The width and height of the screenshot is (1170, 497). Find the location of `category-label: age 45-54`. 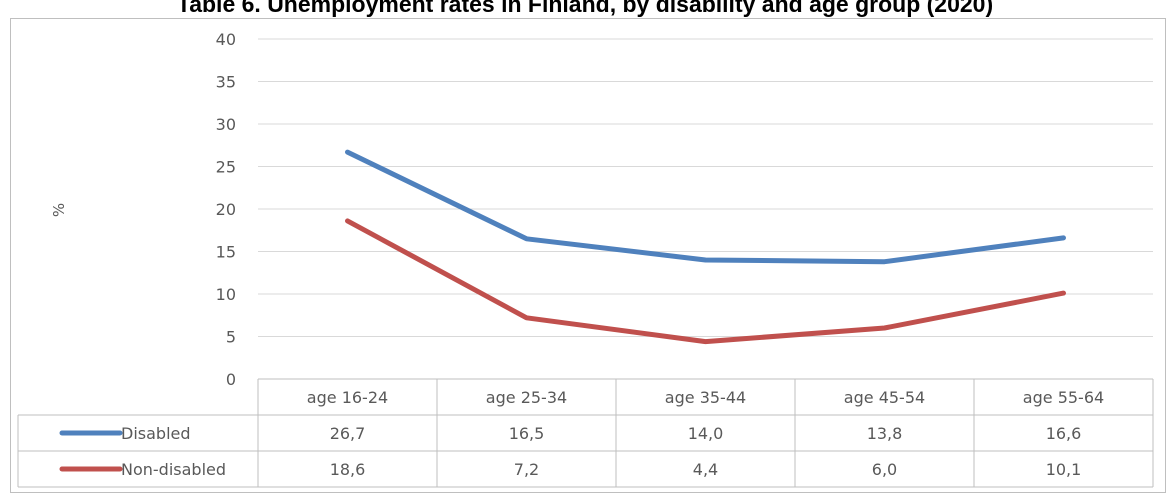

category-label: age 45-54 is located at coordinates (884, 397).